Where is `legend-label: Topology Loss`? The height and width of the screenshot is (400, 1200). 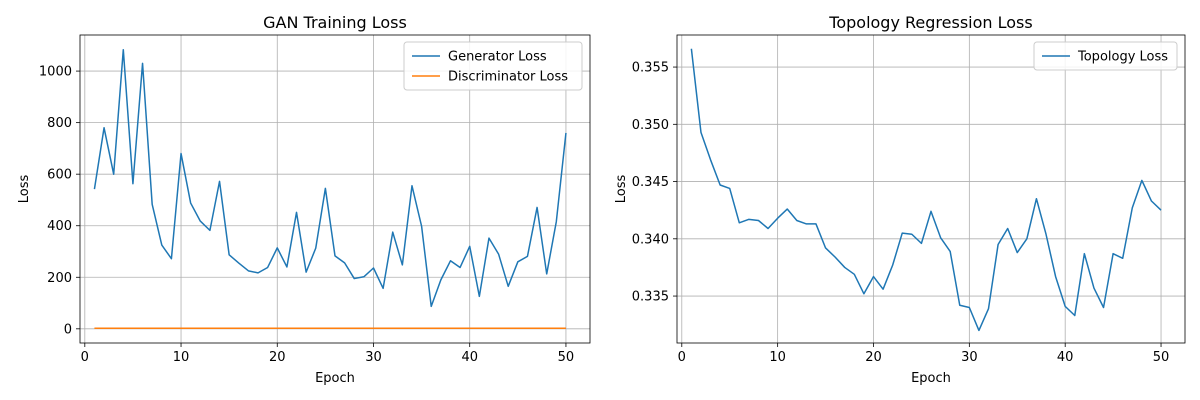
legend-label: Topology Loss is located at coordinates (1122, 57).